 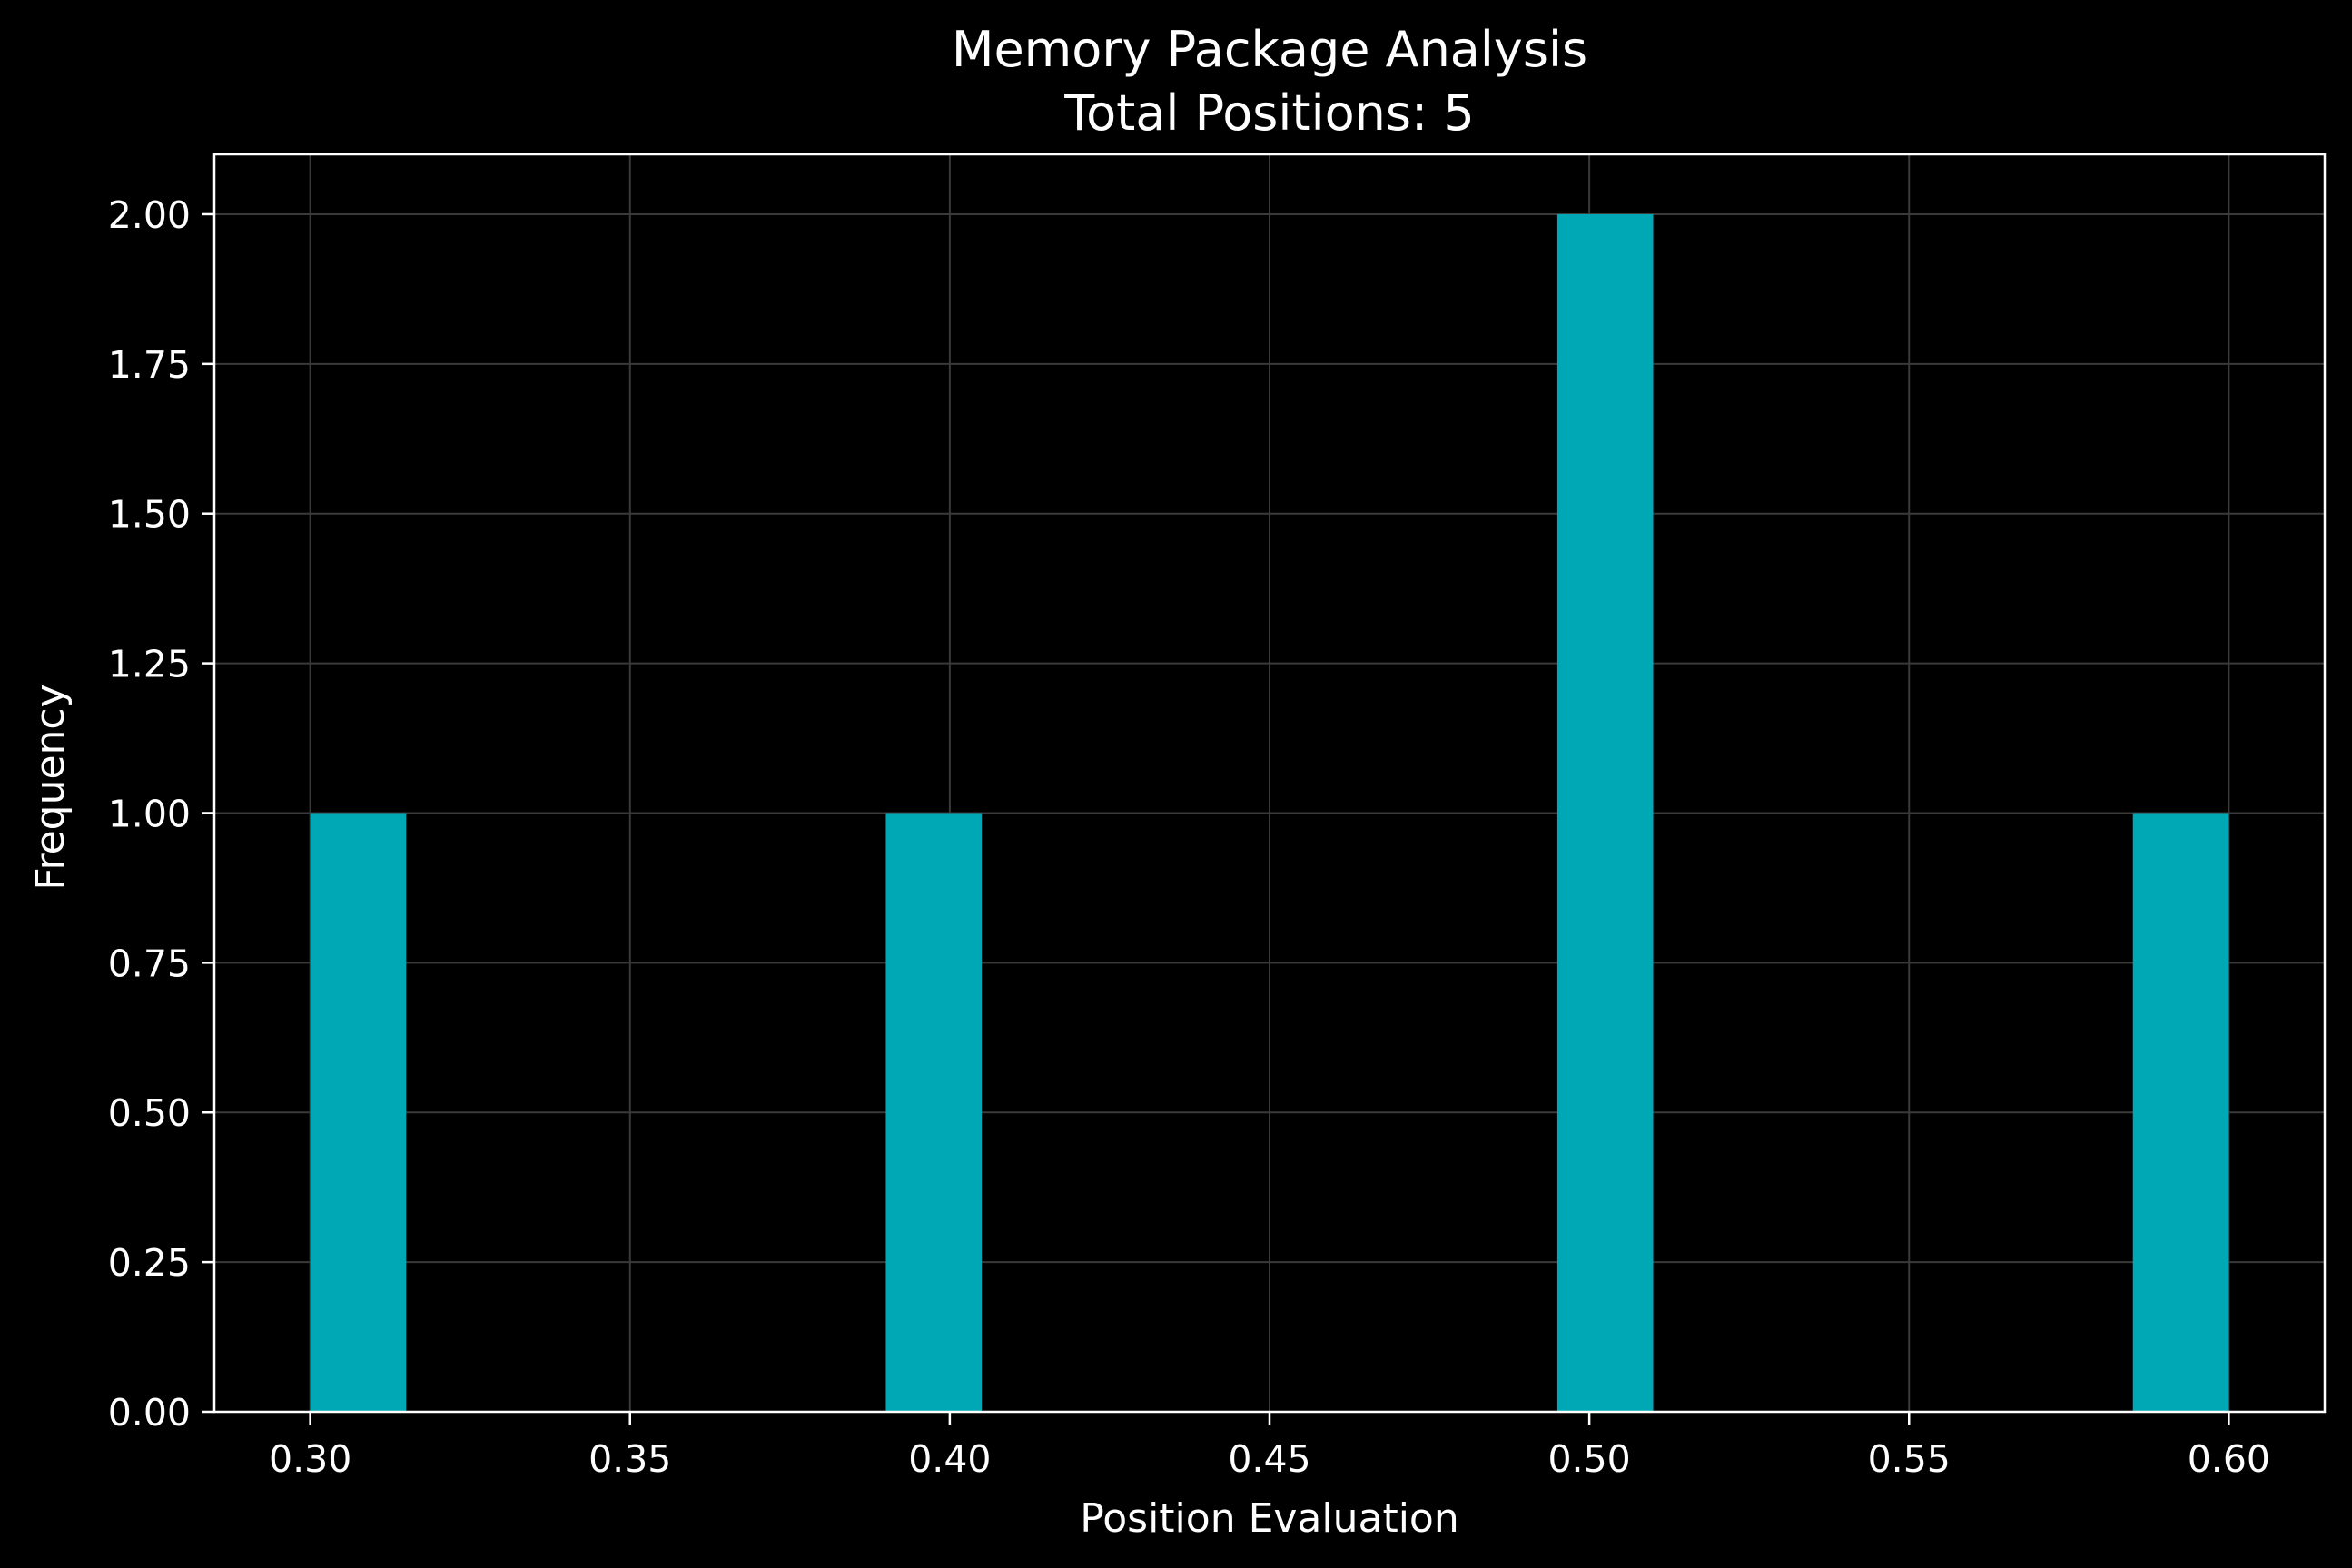 What do you see at coordinates (1269, 1459) in the screenshot?
I see `x-tick-label: 0.45` at bounding box center [1269, 1459].